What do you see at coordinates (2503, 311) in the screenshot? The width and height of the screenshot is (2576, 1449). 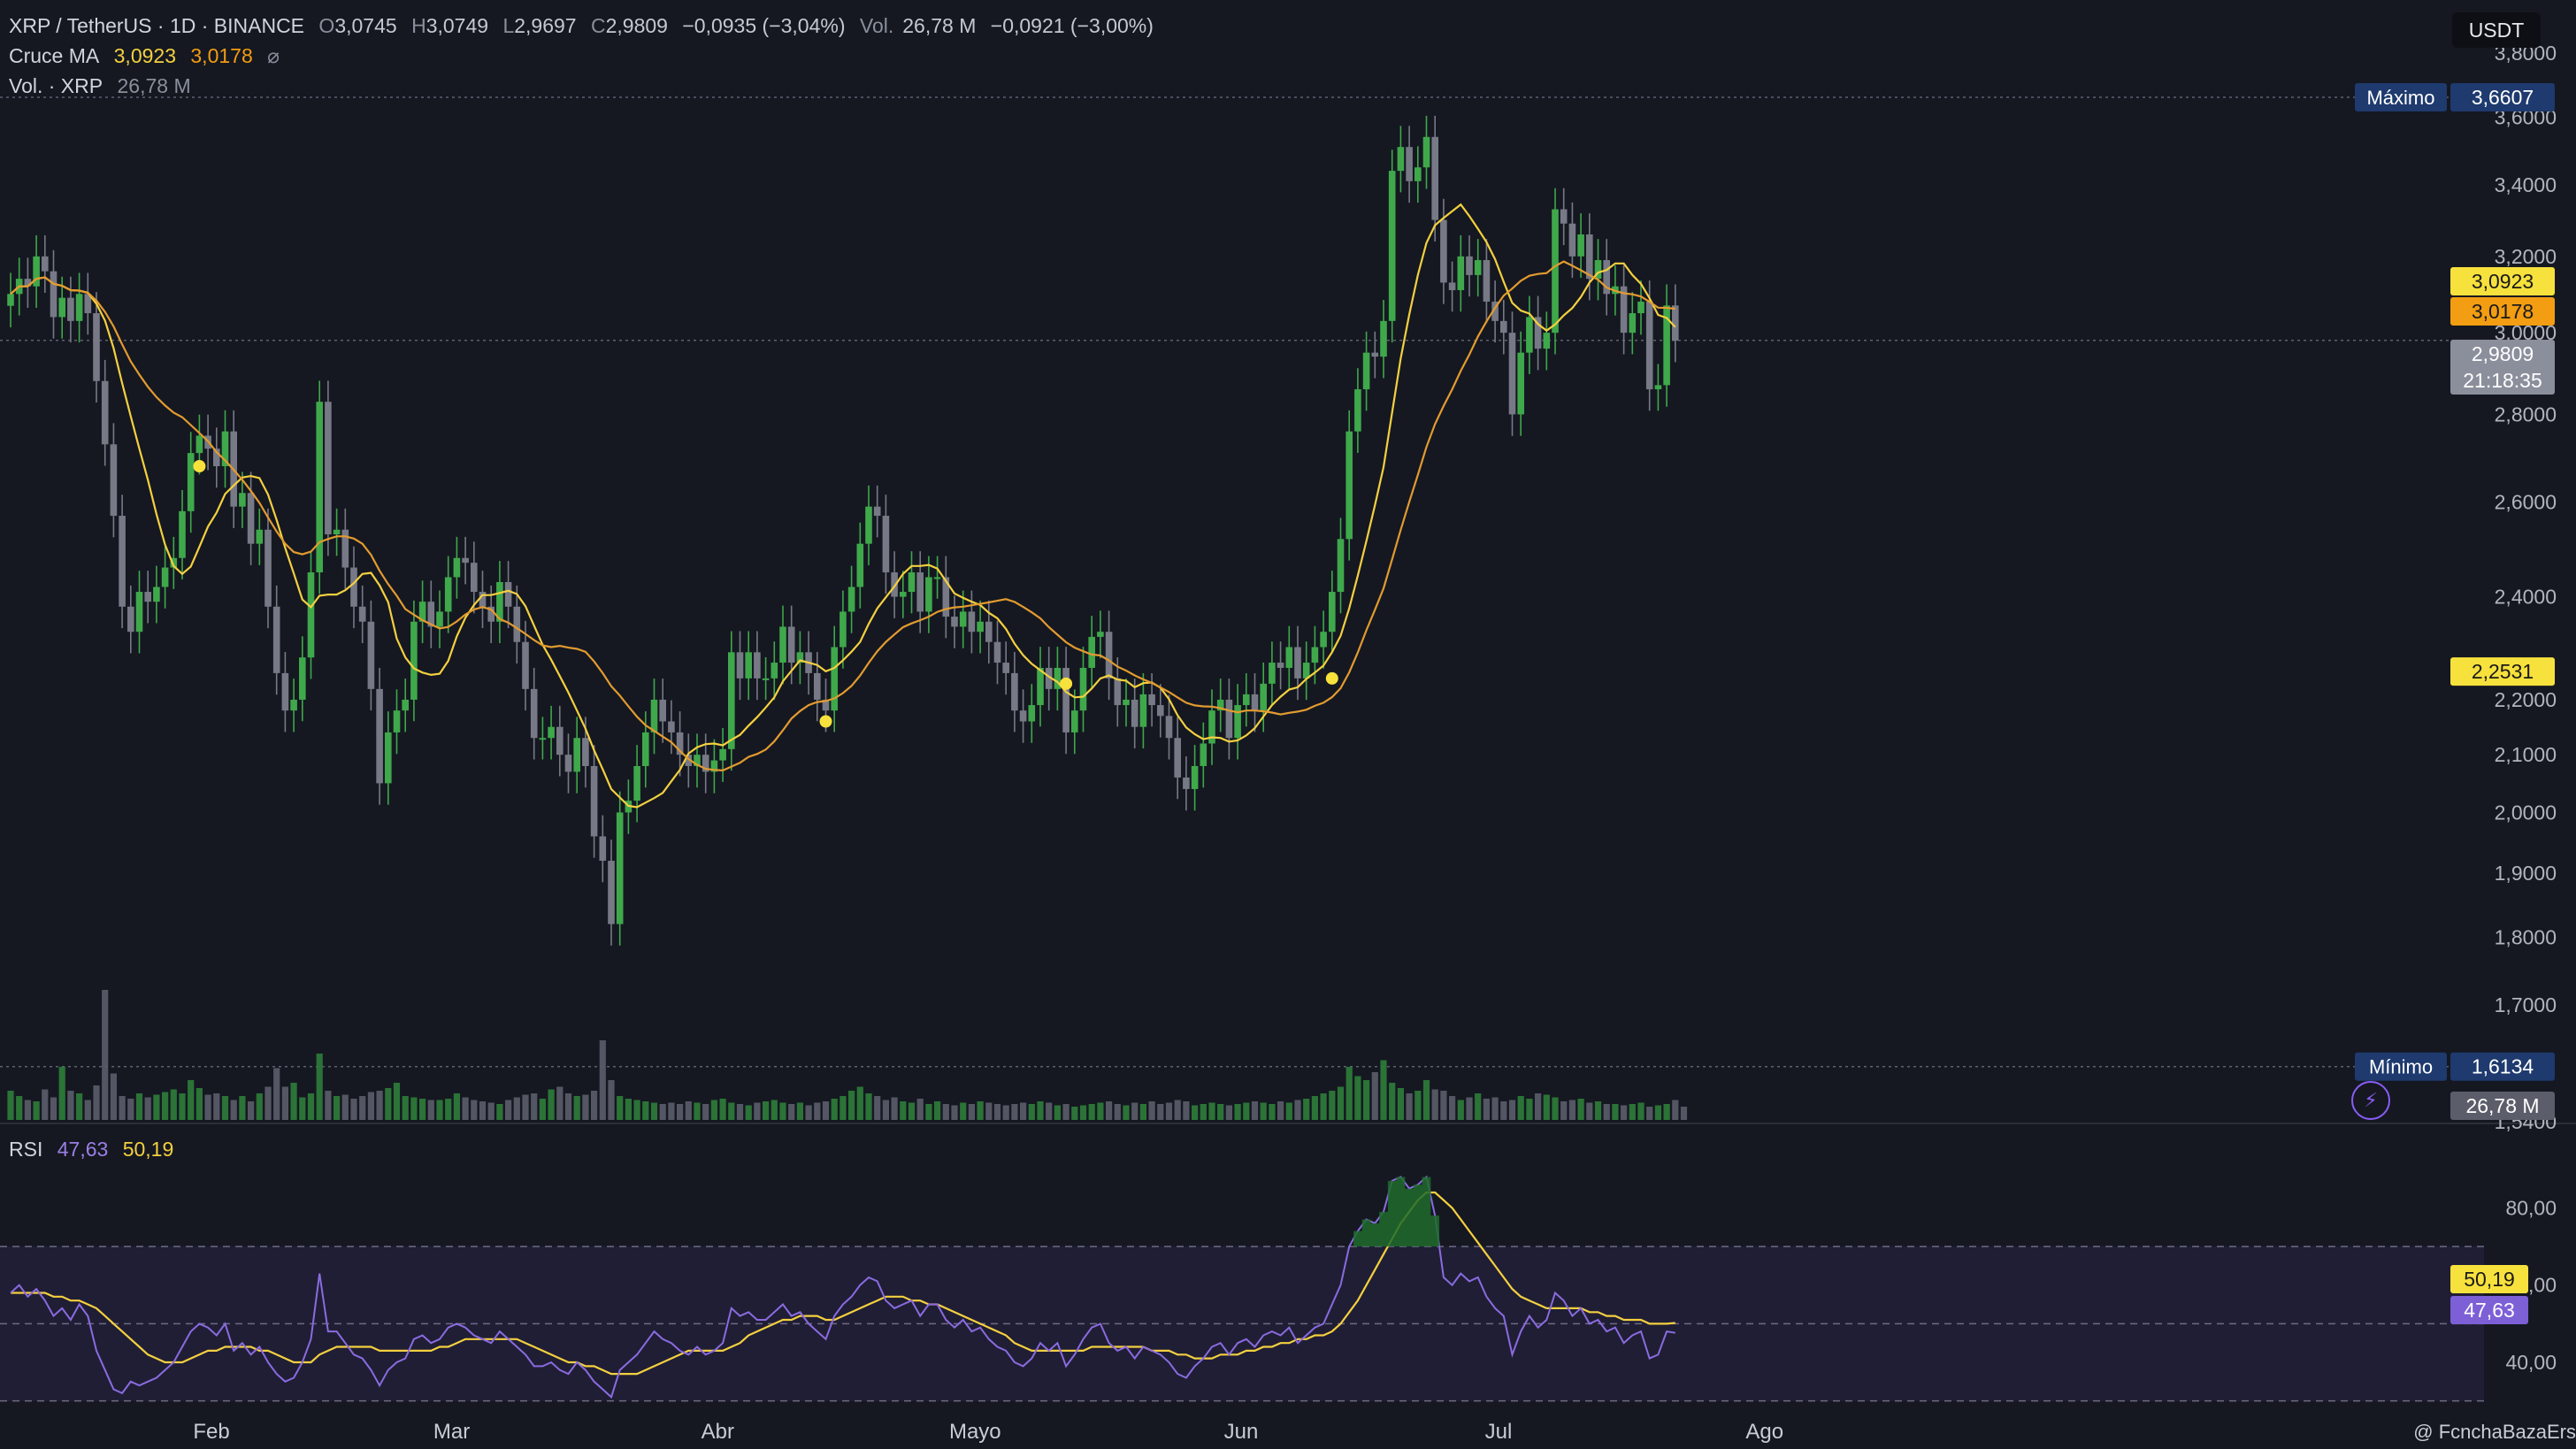 I see `price-badge-value: 3,0178` at bounding box center [2503, 311].